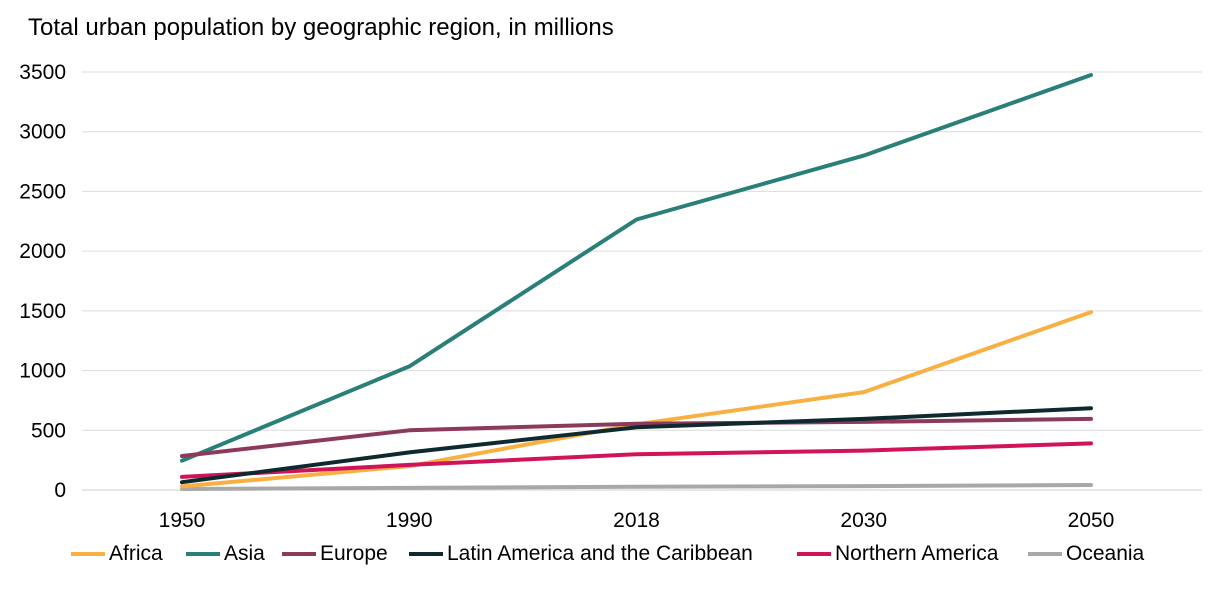 This screenshot has height=592, width=1224. What do you see at coordinates (244, 553) in the screenshot?
I see `legend-label: Asia` at bounding box center [244, 553].